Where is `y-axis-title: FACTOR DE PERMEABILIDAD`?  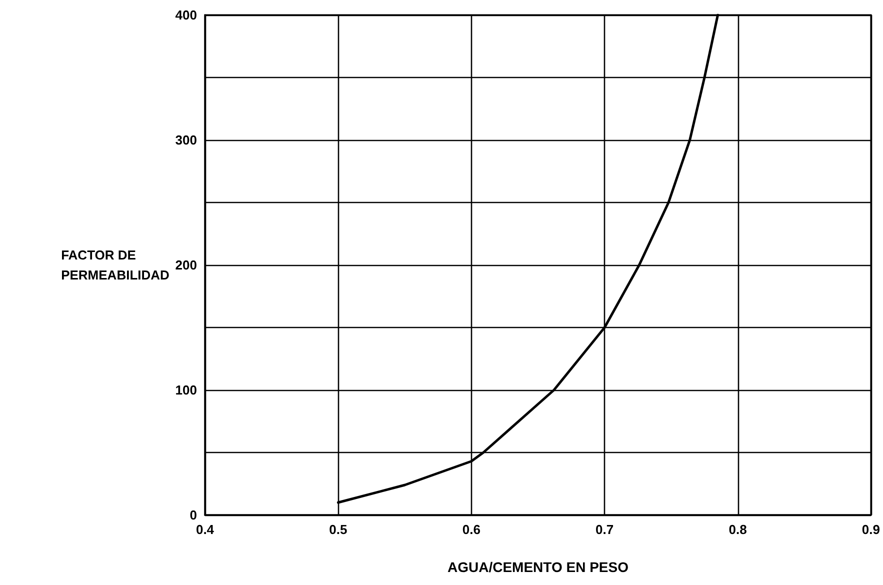 y-axis-title: FACTOR DE PERMEABILIDAD is located at coordinates (115, 265).